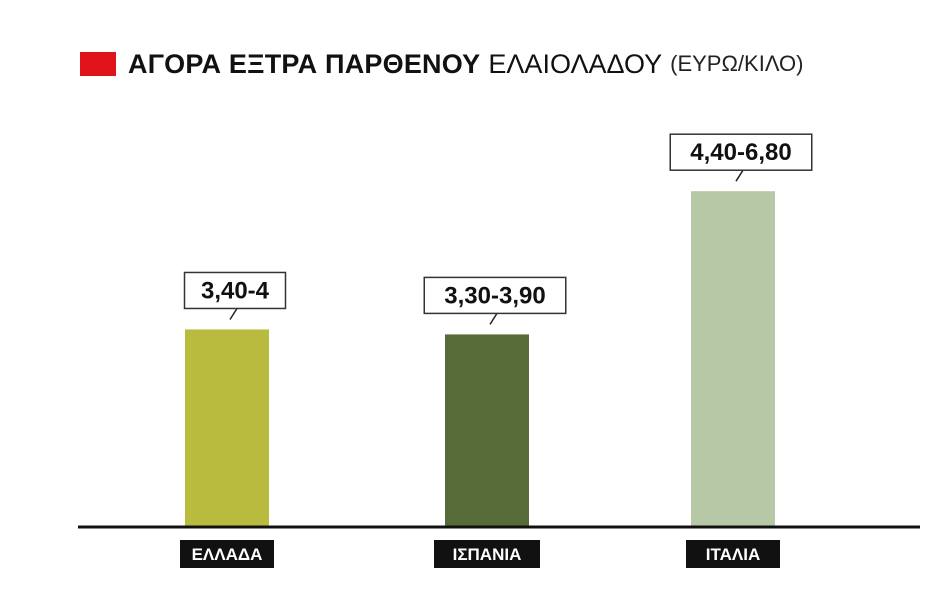 Image resolution: width=940 pixels, height=610 pixels. I want to click on category-label-0: ΕΛΛΑΔΑ, so click(227, 554).